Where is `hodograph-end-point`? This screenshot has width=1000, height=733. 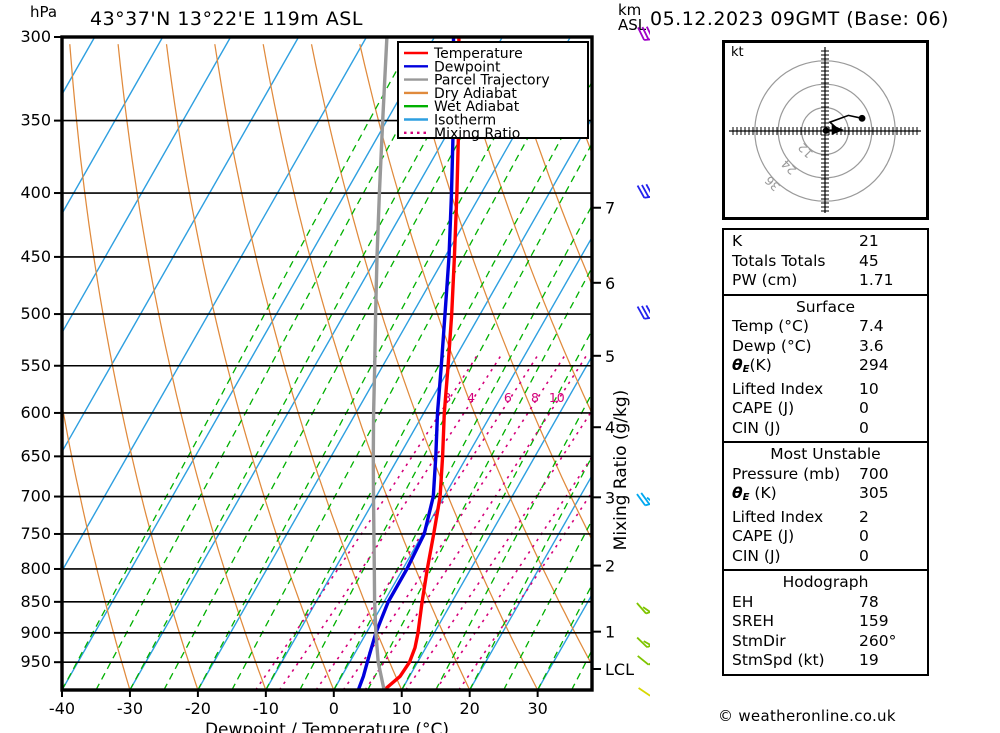
hodograph-end-point is located at coordinates (862, 118).